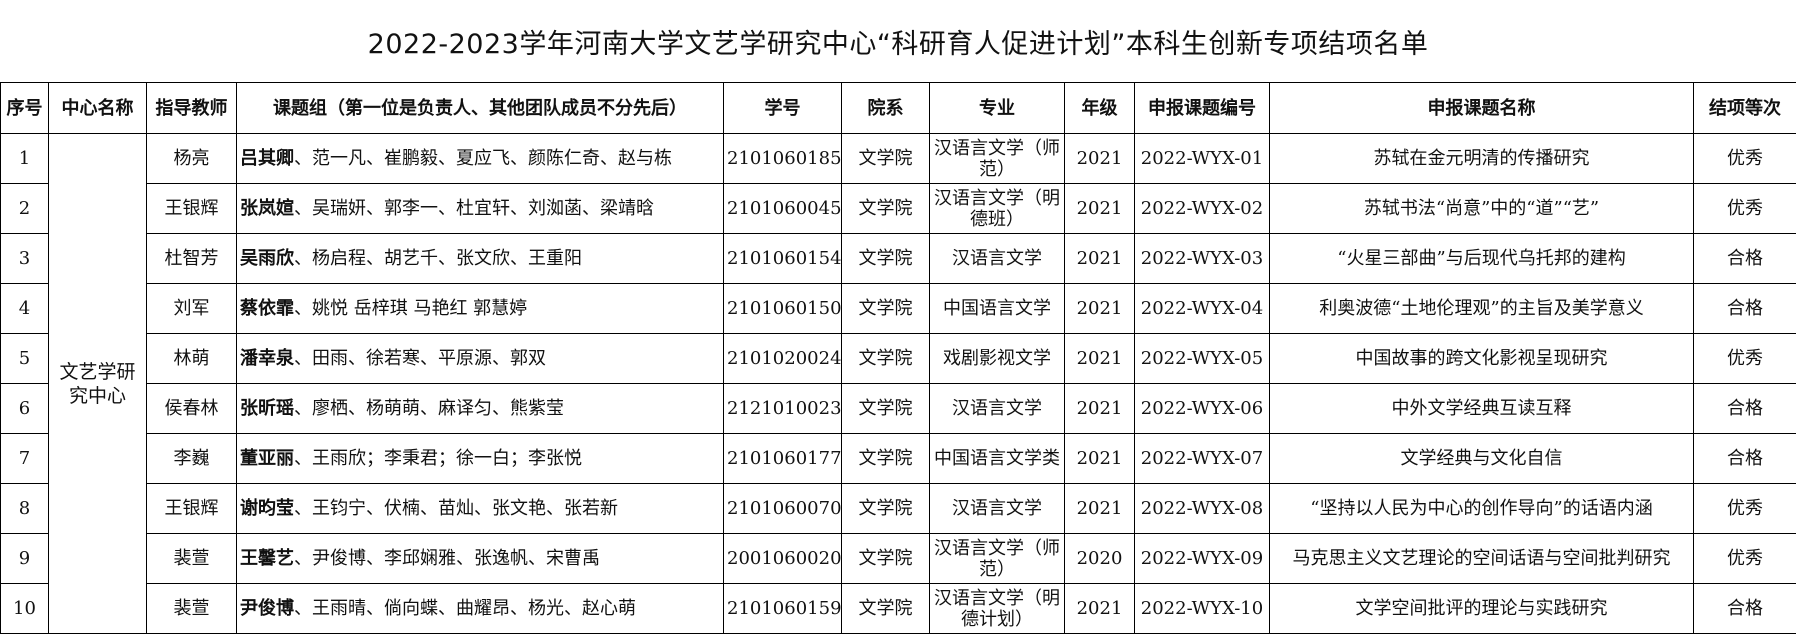 The image size is (1796, 640). I want to click on member-names: 、王雨晴、倘向蝶、曲耀昂、杨光、赵心萌, so click(465, 608).